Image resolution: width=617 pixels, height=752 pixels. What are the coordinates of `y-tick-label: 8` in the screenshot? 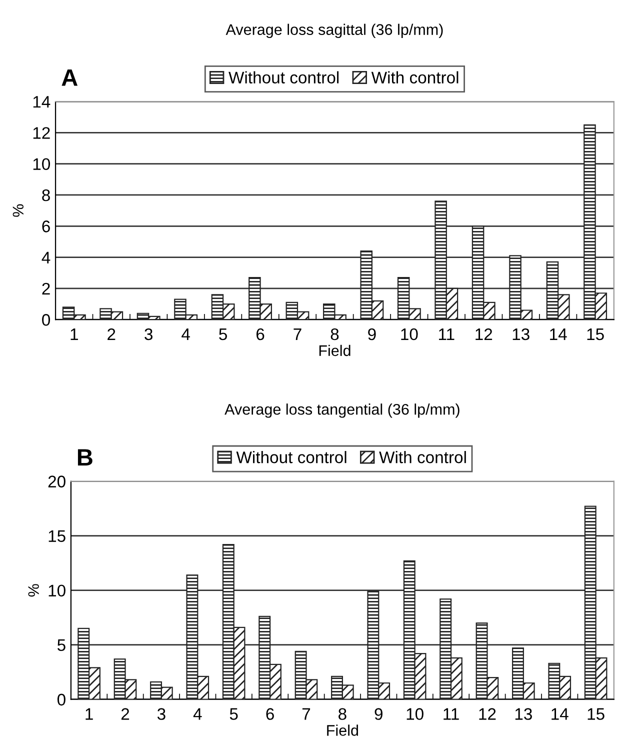 It's located at (46, 195).